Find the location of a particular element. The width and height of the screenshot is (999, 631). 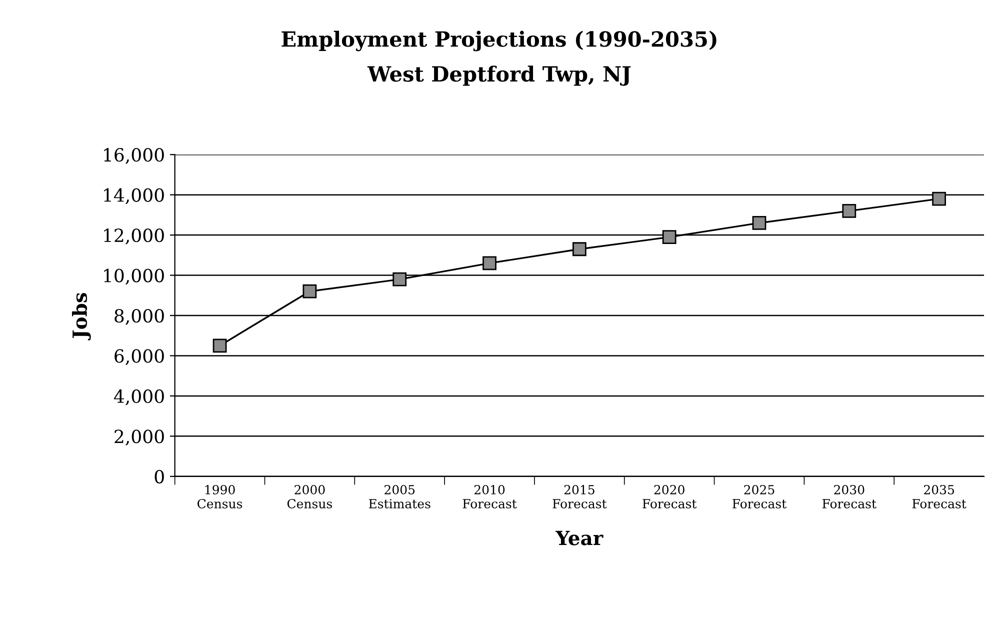

y-tick-label: 8,000 is located at coordinates (139, 316).